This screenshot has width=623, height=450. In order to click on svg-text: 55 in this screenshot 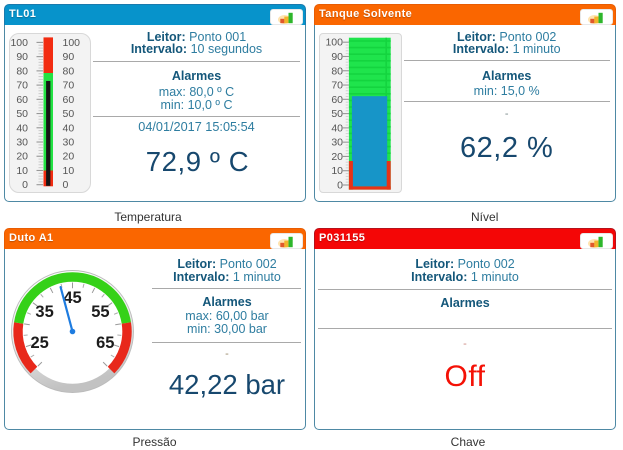, I will do `click(100, 312)`.